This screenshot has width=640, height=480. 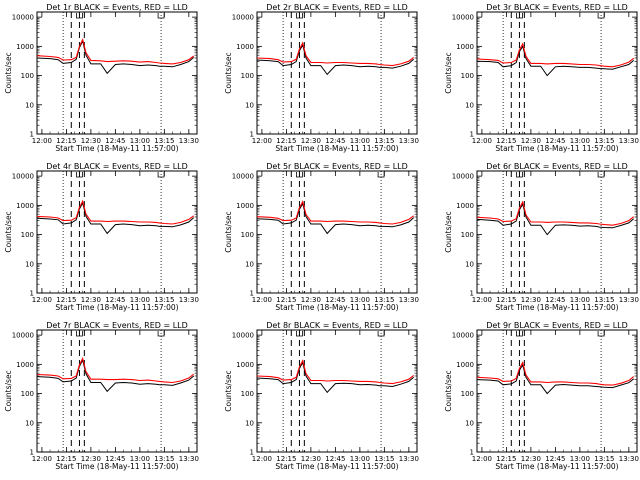 I want to click on panel-title: Det 5r BLACK = Events, RED = LLD, so click(x=337, y=166).